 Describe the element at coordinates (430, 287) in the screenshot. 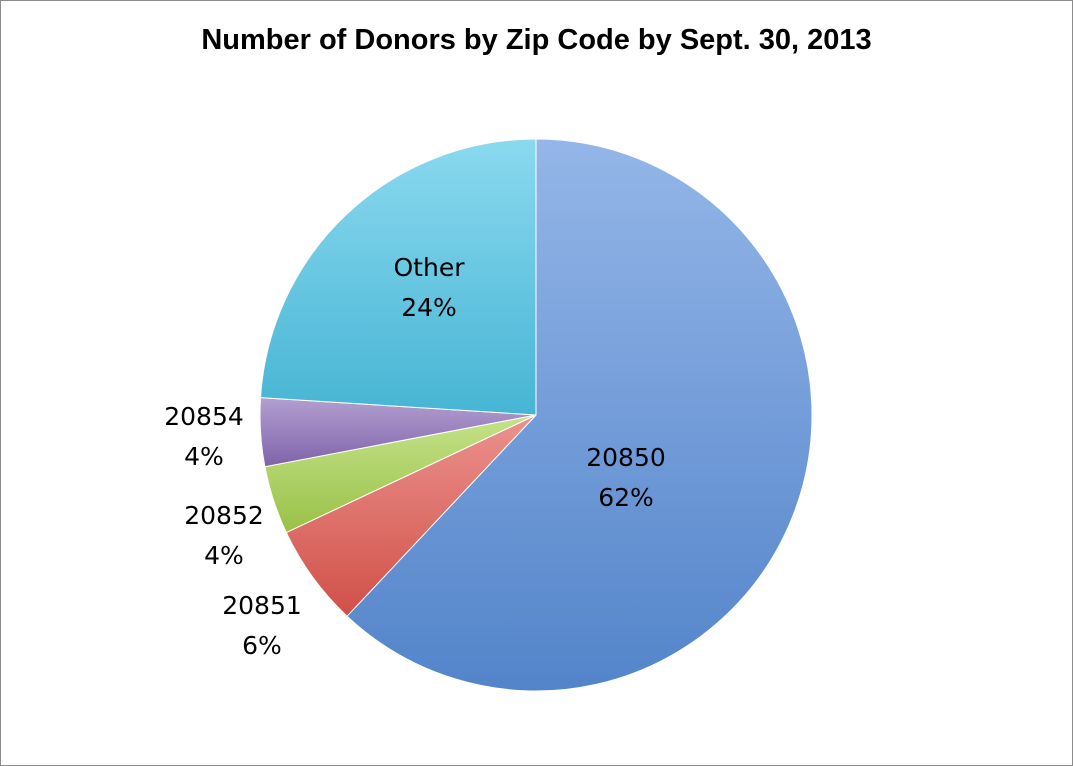

I see `data-label-other: Other 24%` at that location.